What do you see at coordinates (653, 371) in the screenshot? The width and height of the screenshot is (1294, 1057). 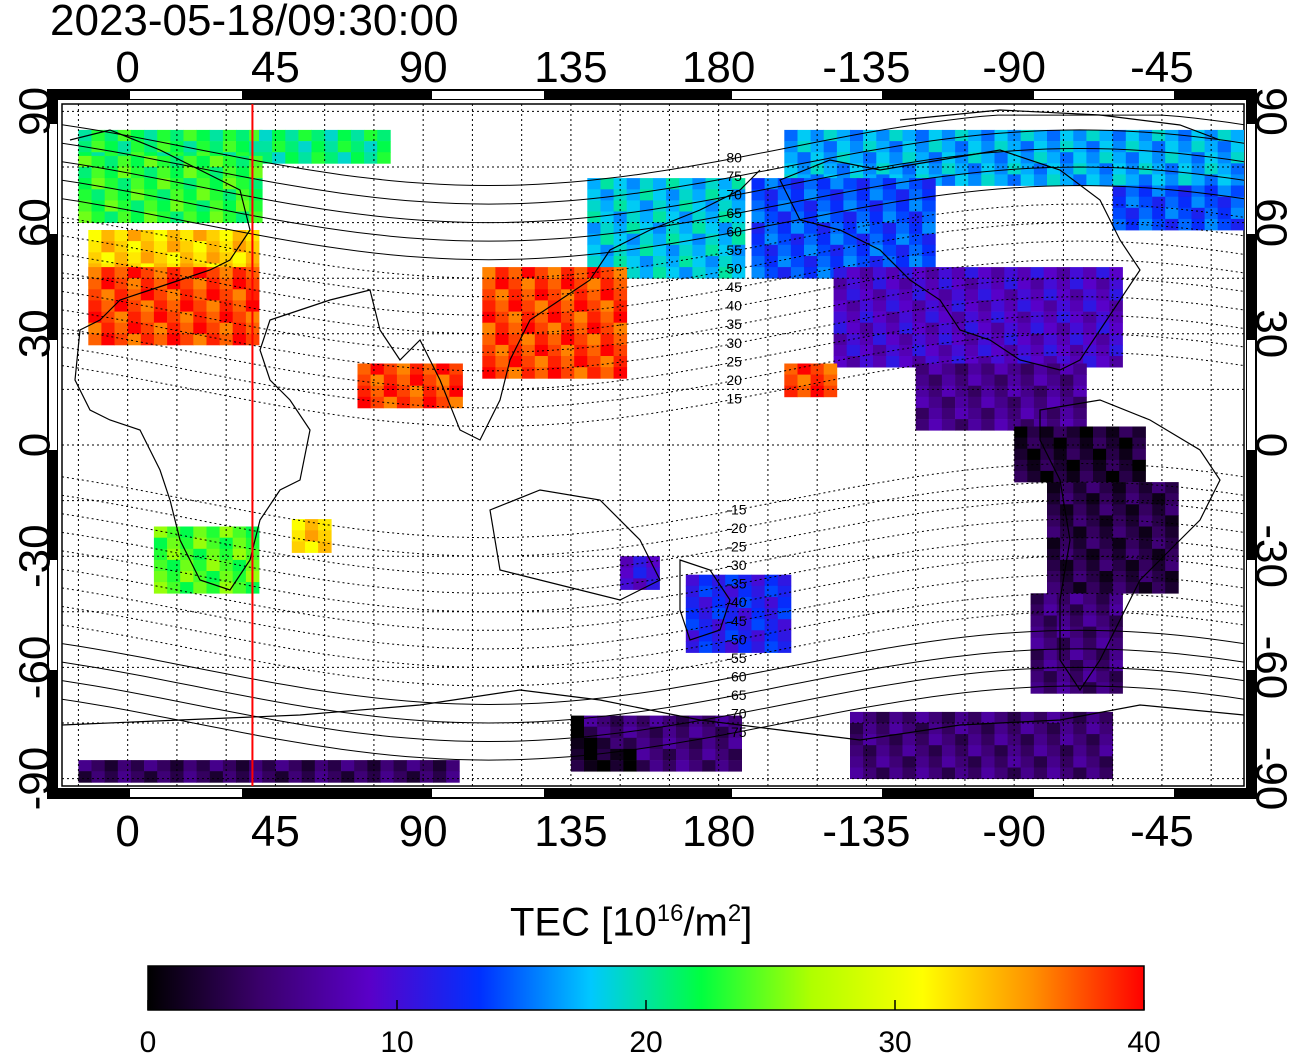 I see `magnetic-latitude-line` at bounding box center [653, 371].